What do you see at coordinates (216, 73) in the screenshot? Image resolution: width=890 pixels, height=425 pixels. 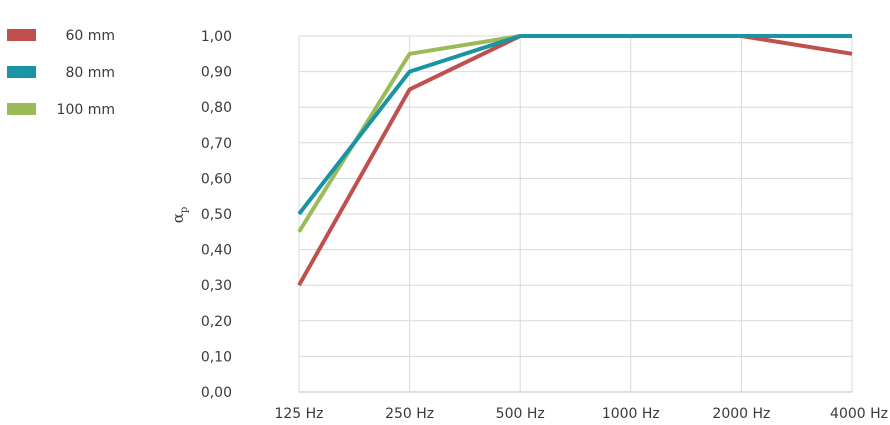 I see `y-tick-label: 0,90` at bounding box center [216, 73].